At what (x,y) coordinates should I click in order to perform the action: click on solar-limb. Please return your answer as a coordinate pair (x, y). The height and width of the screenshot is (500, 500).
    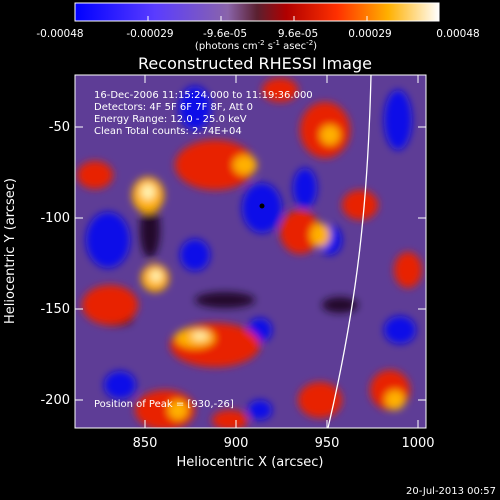
    Looking at the image, I should click on (349, 251).